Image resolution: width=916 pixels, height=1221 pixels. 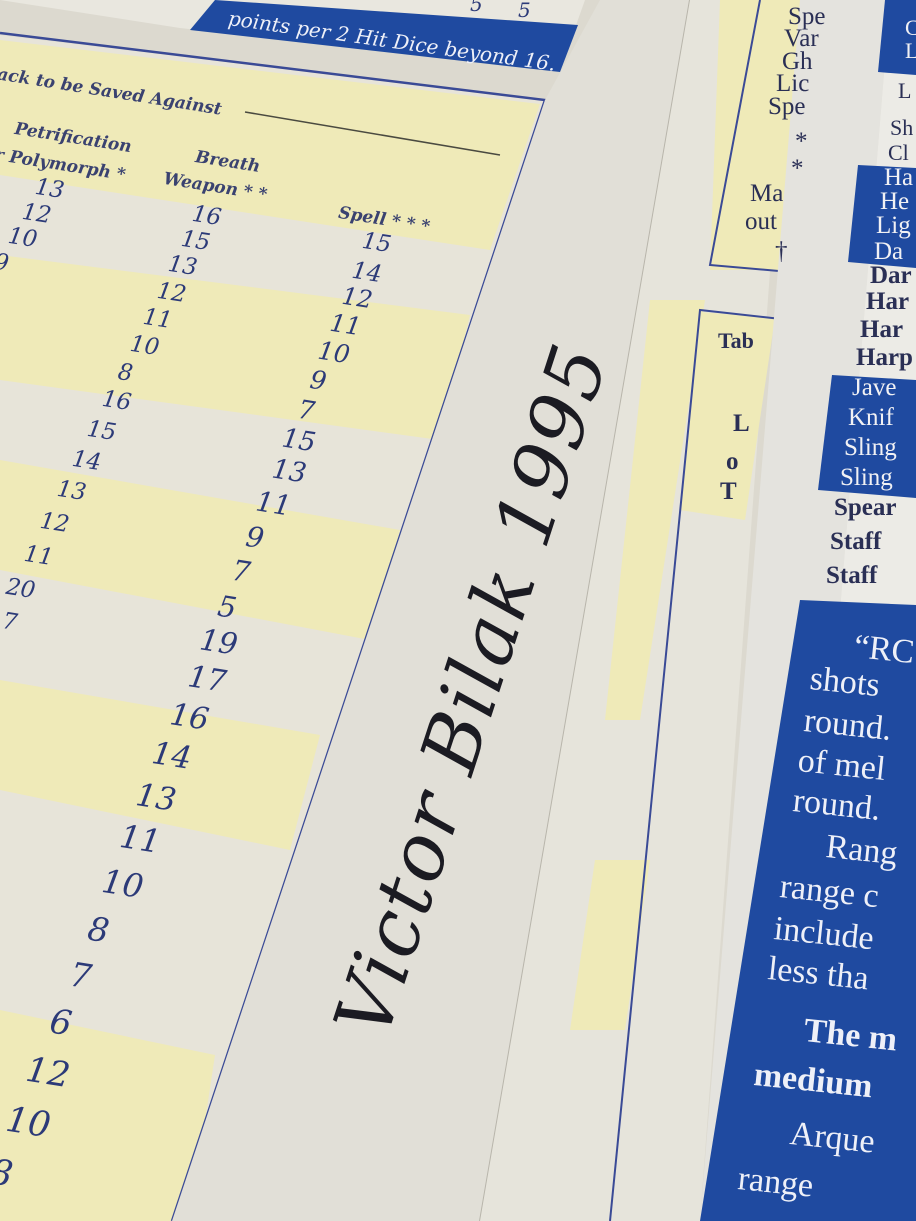 What do you see at coordinates (384, 36) in the screenshot?
I see `top-banner` at bounding box center [384, 36].